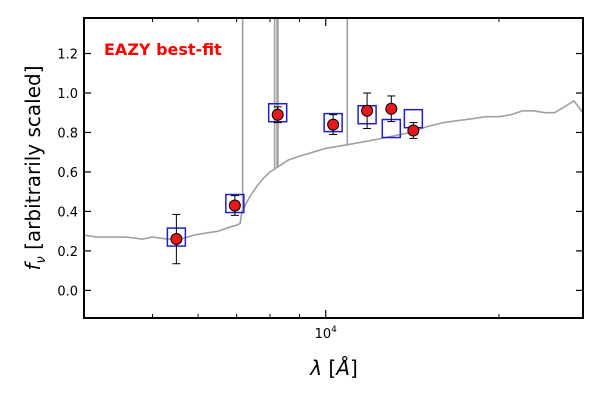 Image resolution: width=600 pixels, height=400 pixels. I want to click on y-tick-label: 0.6, so click(67, 173).